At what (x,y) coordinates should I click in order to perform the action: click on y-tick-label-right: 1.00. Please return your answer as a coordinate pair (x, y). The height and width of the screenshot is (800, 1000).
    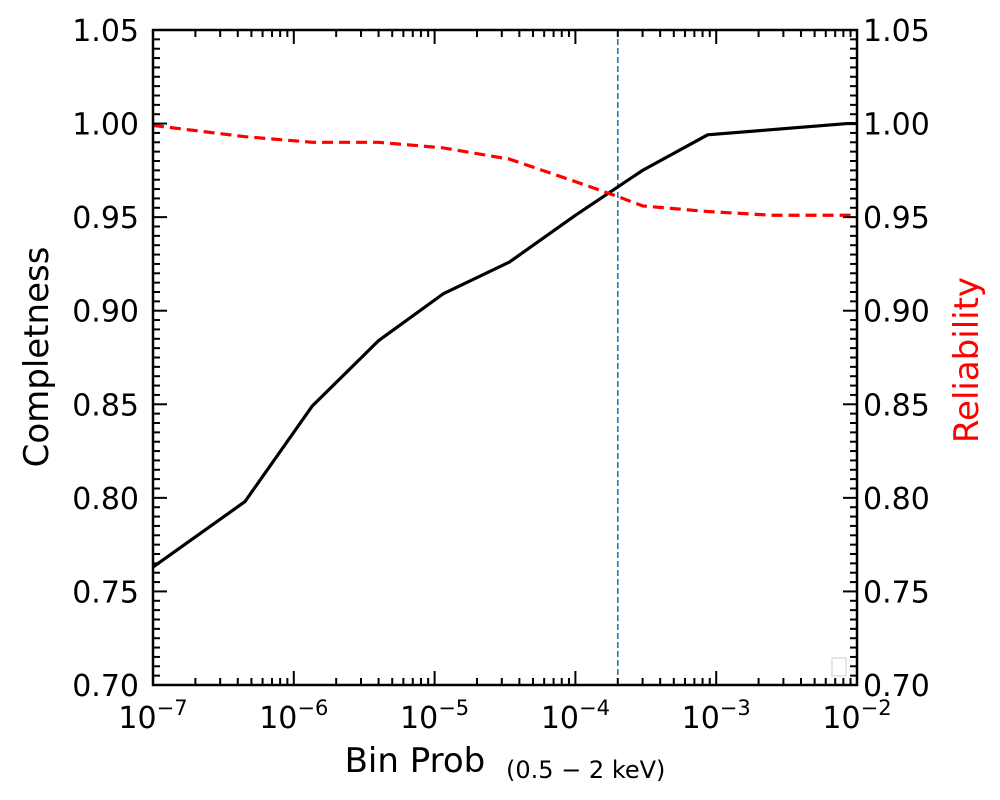
    Looking at the image, I should click on (896, 125).